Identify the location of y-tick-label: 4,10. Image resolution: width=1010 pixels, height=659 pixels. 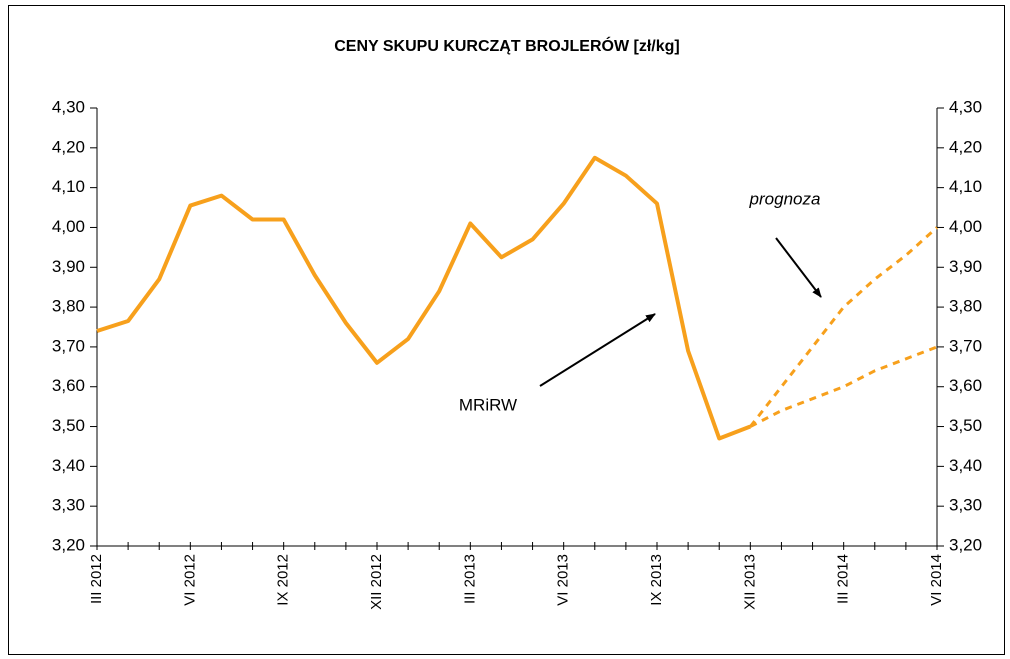
(68, 186).